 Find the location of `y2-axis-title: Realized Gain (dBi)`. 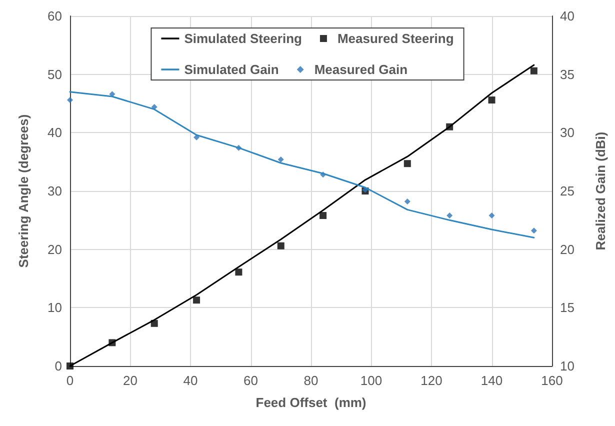

y2-axis-title: Realized Gain (dBi) is located at coordinates (600, 191).